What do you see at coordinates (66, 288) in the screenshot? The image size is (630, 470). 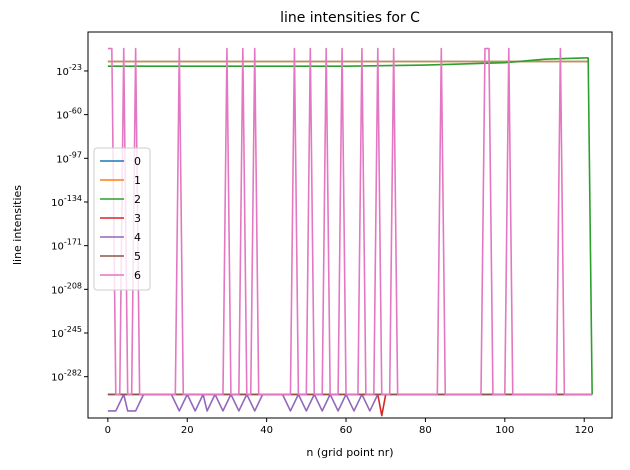 I see `y-tick-label: 10-208` at bounding box center [66, 288].